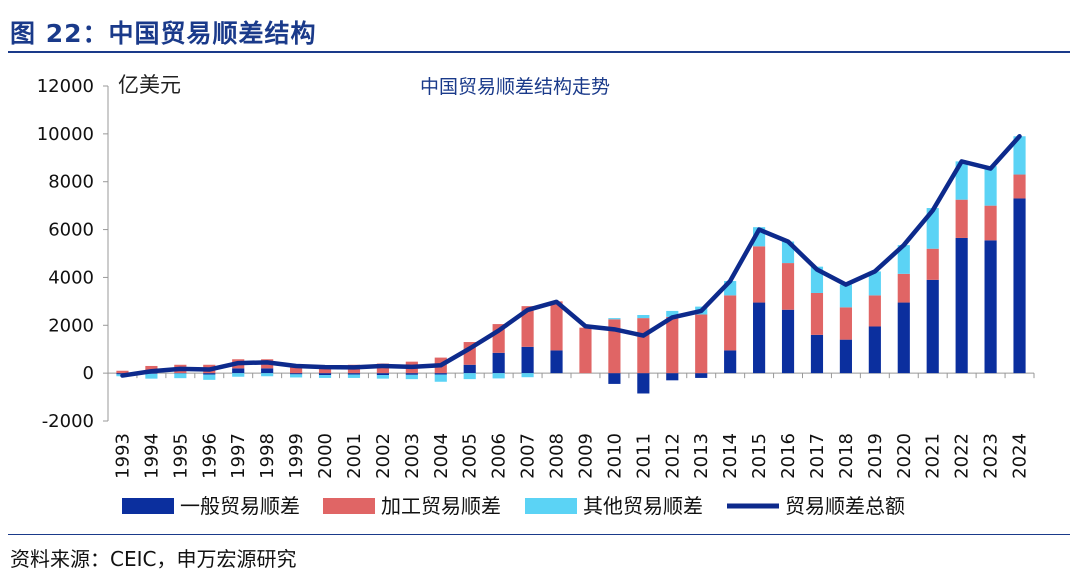  I want to click on x-tick-label: 2005, so click(470, 456).